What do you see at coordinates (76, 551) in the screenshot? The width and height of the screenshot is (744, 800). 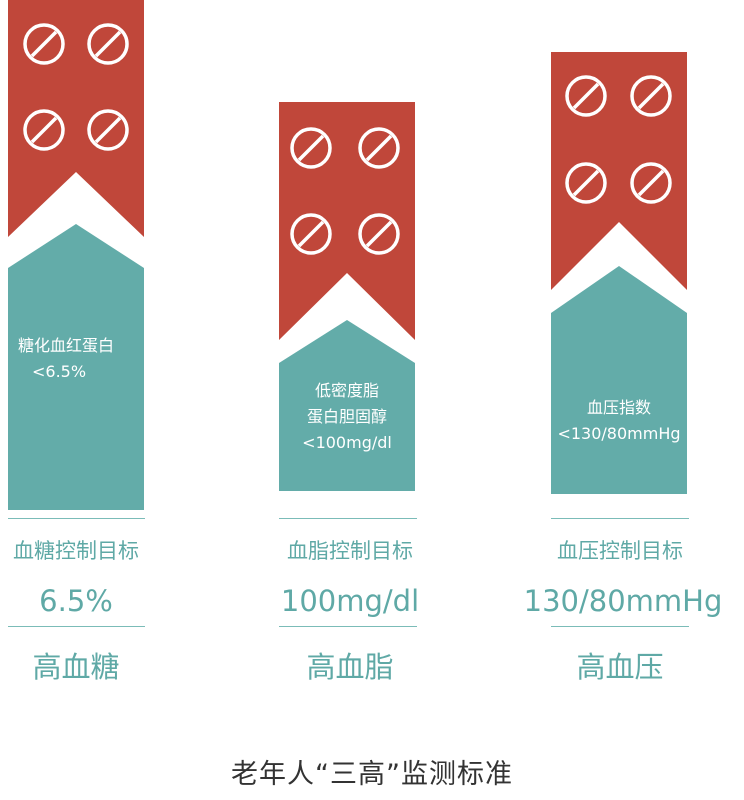 I see `metric-label: 血糖控制目标` at bounding box center [76, 551].